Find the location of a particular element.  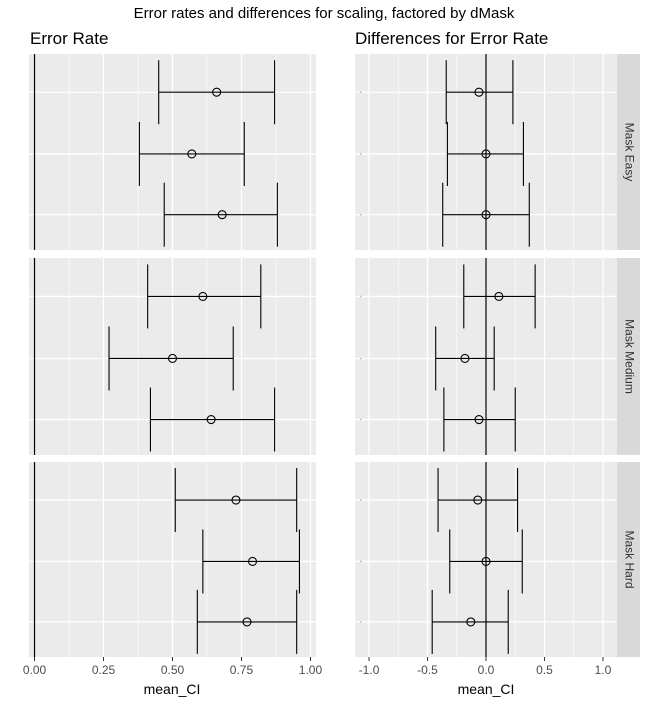

facet-strip-label: Mask Hard is located at coordinates (629, 559).